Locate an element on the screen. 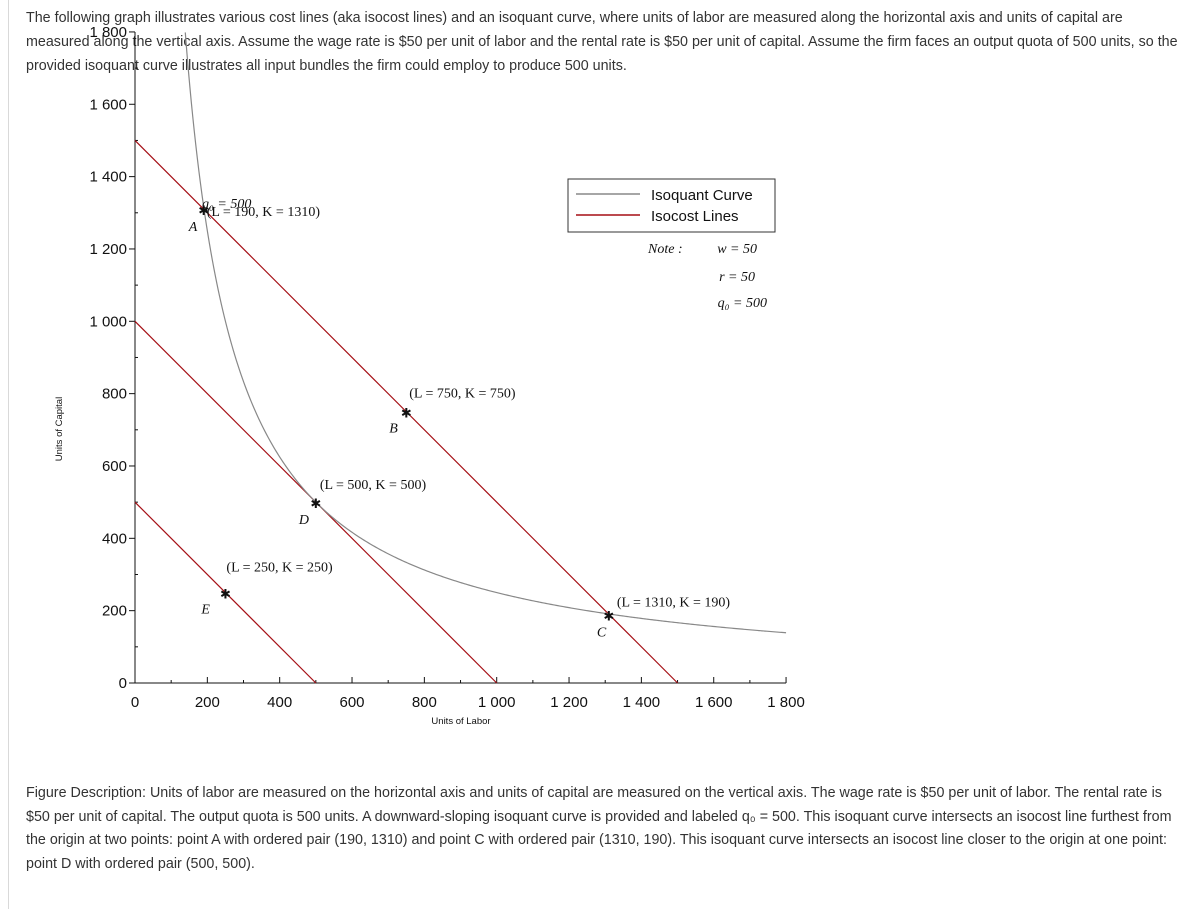 Image resolution: width=1198 pixels, height=909 pixels. point-coord-label-a: (L = 190, K = 1310) is located at coordinates (264, 212).